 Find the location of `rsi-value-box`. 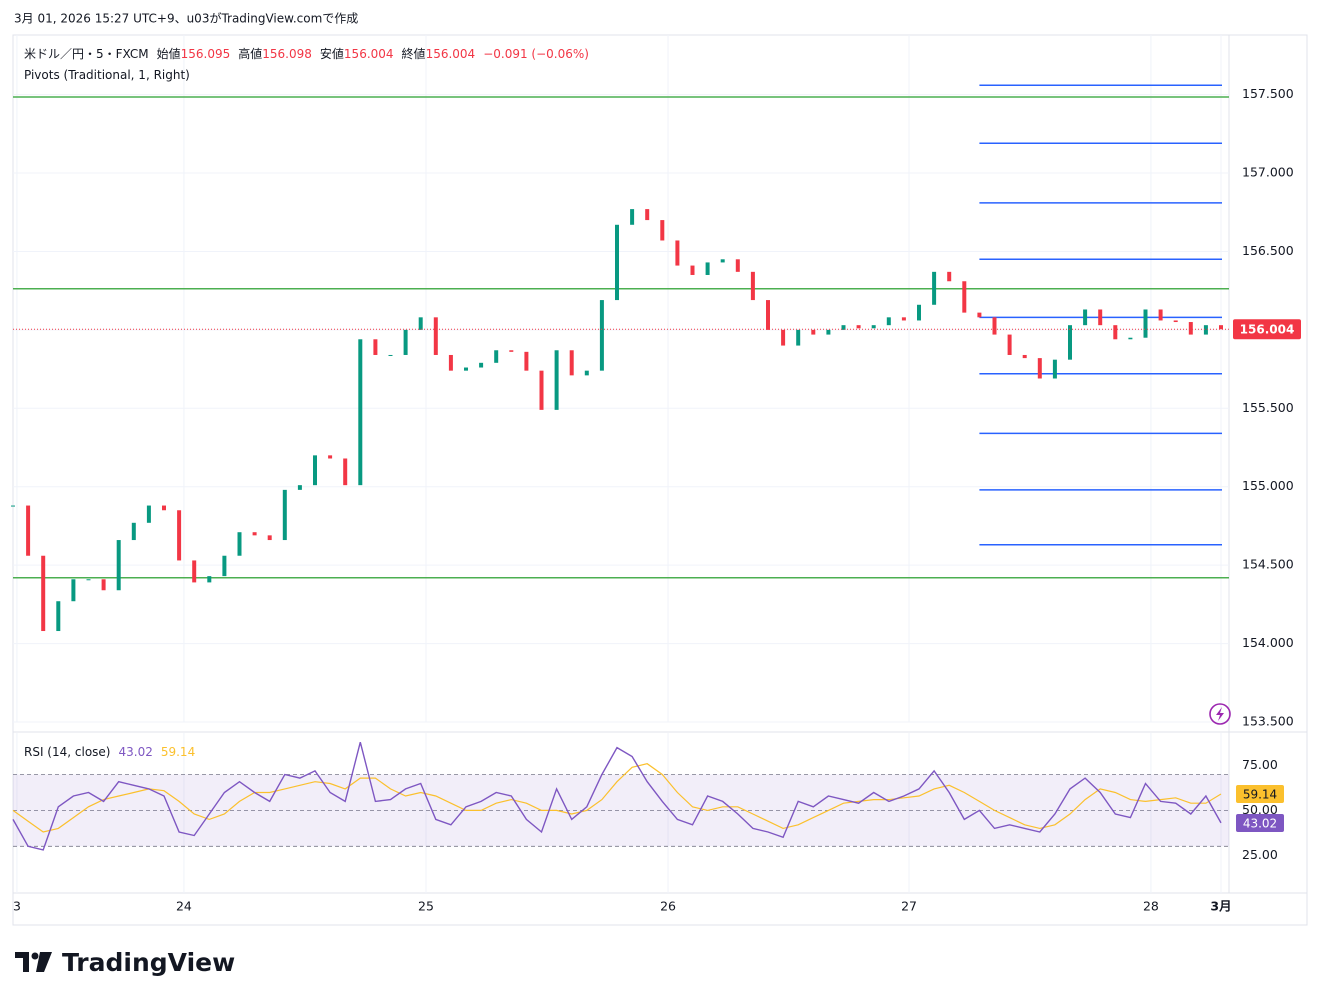

rsi-value-box is located at coordinates (1260, 793).